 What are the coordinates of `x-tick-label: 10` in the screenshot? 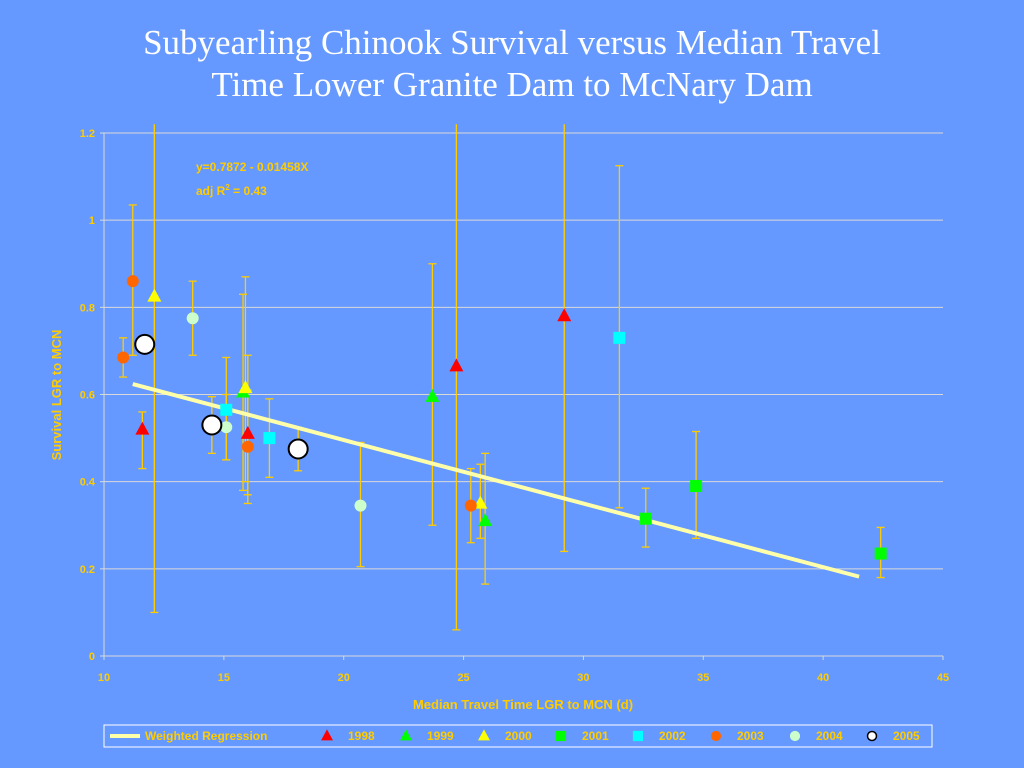 It's located at (104, 678).